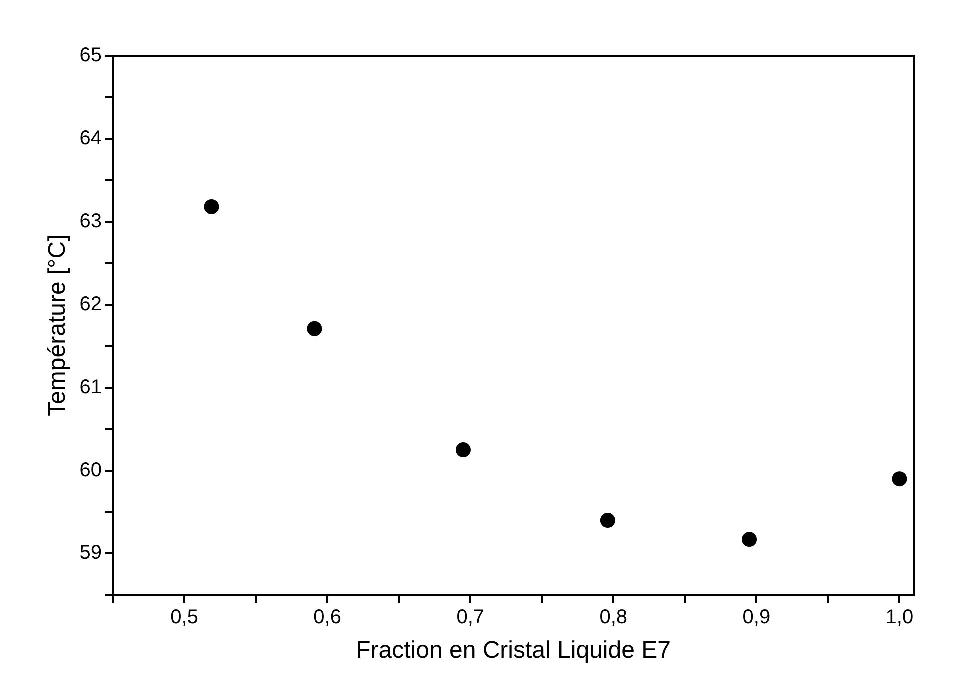  Describe the element at coordinates (58, 325) in the screenshot. I see `y-axis-title: Température [°C]` at that location.